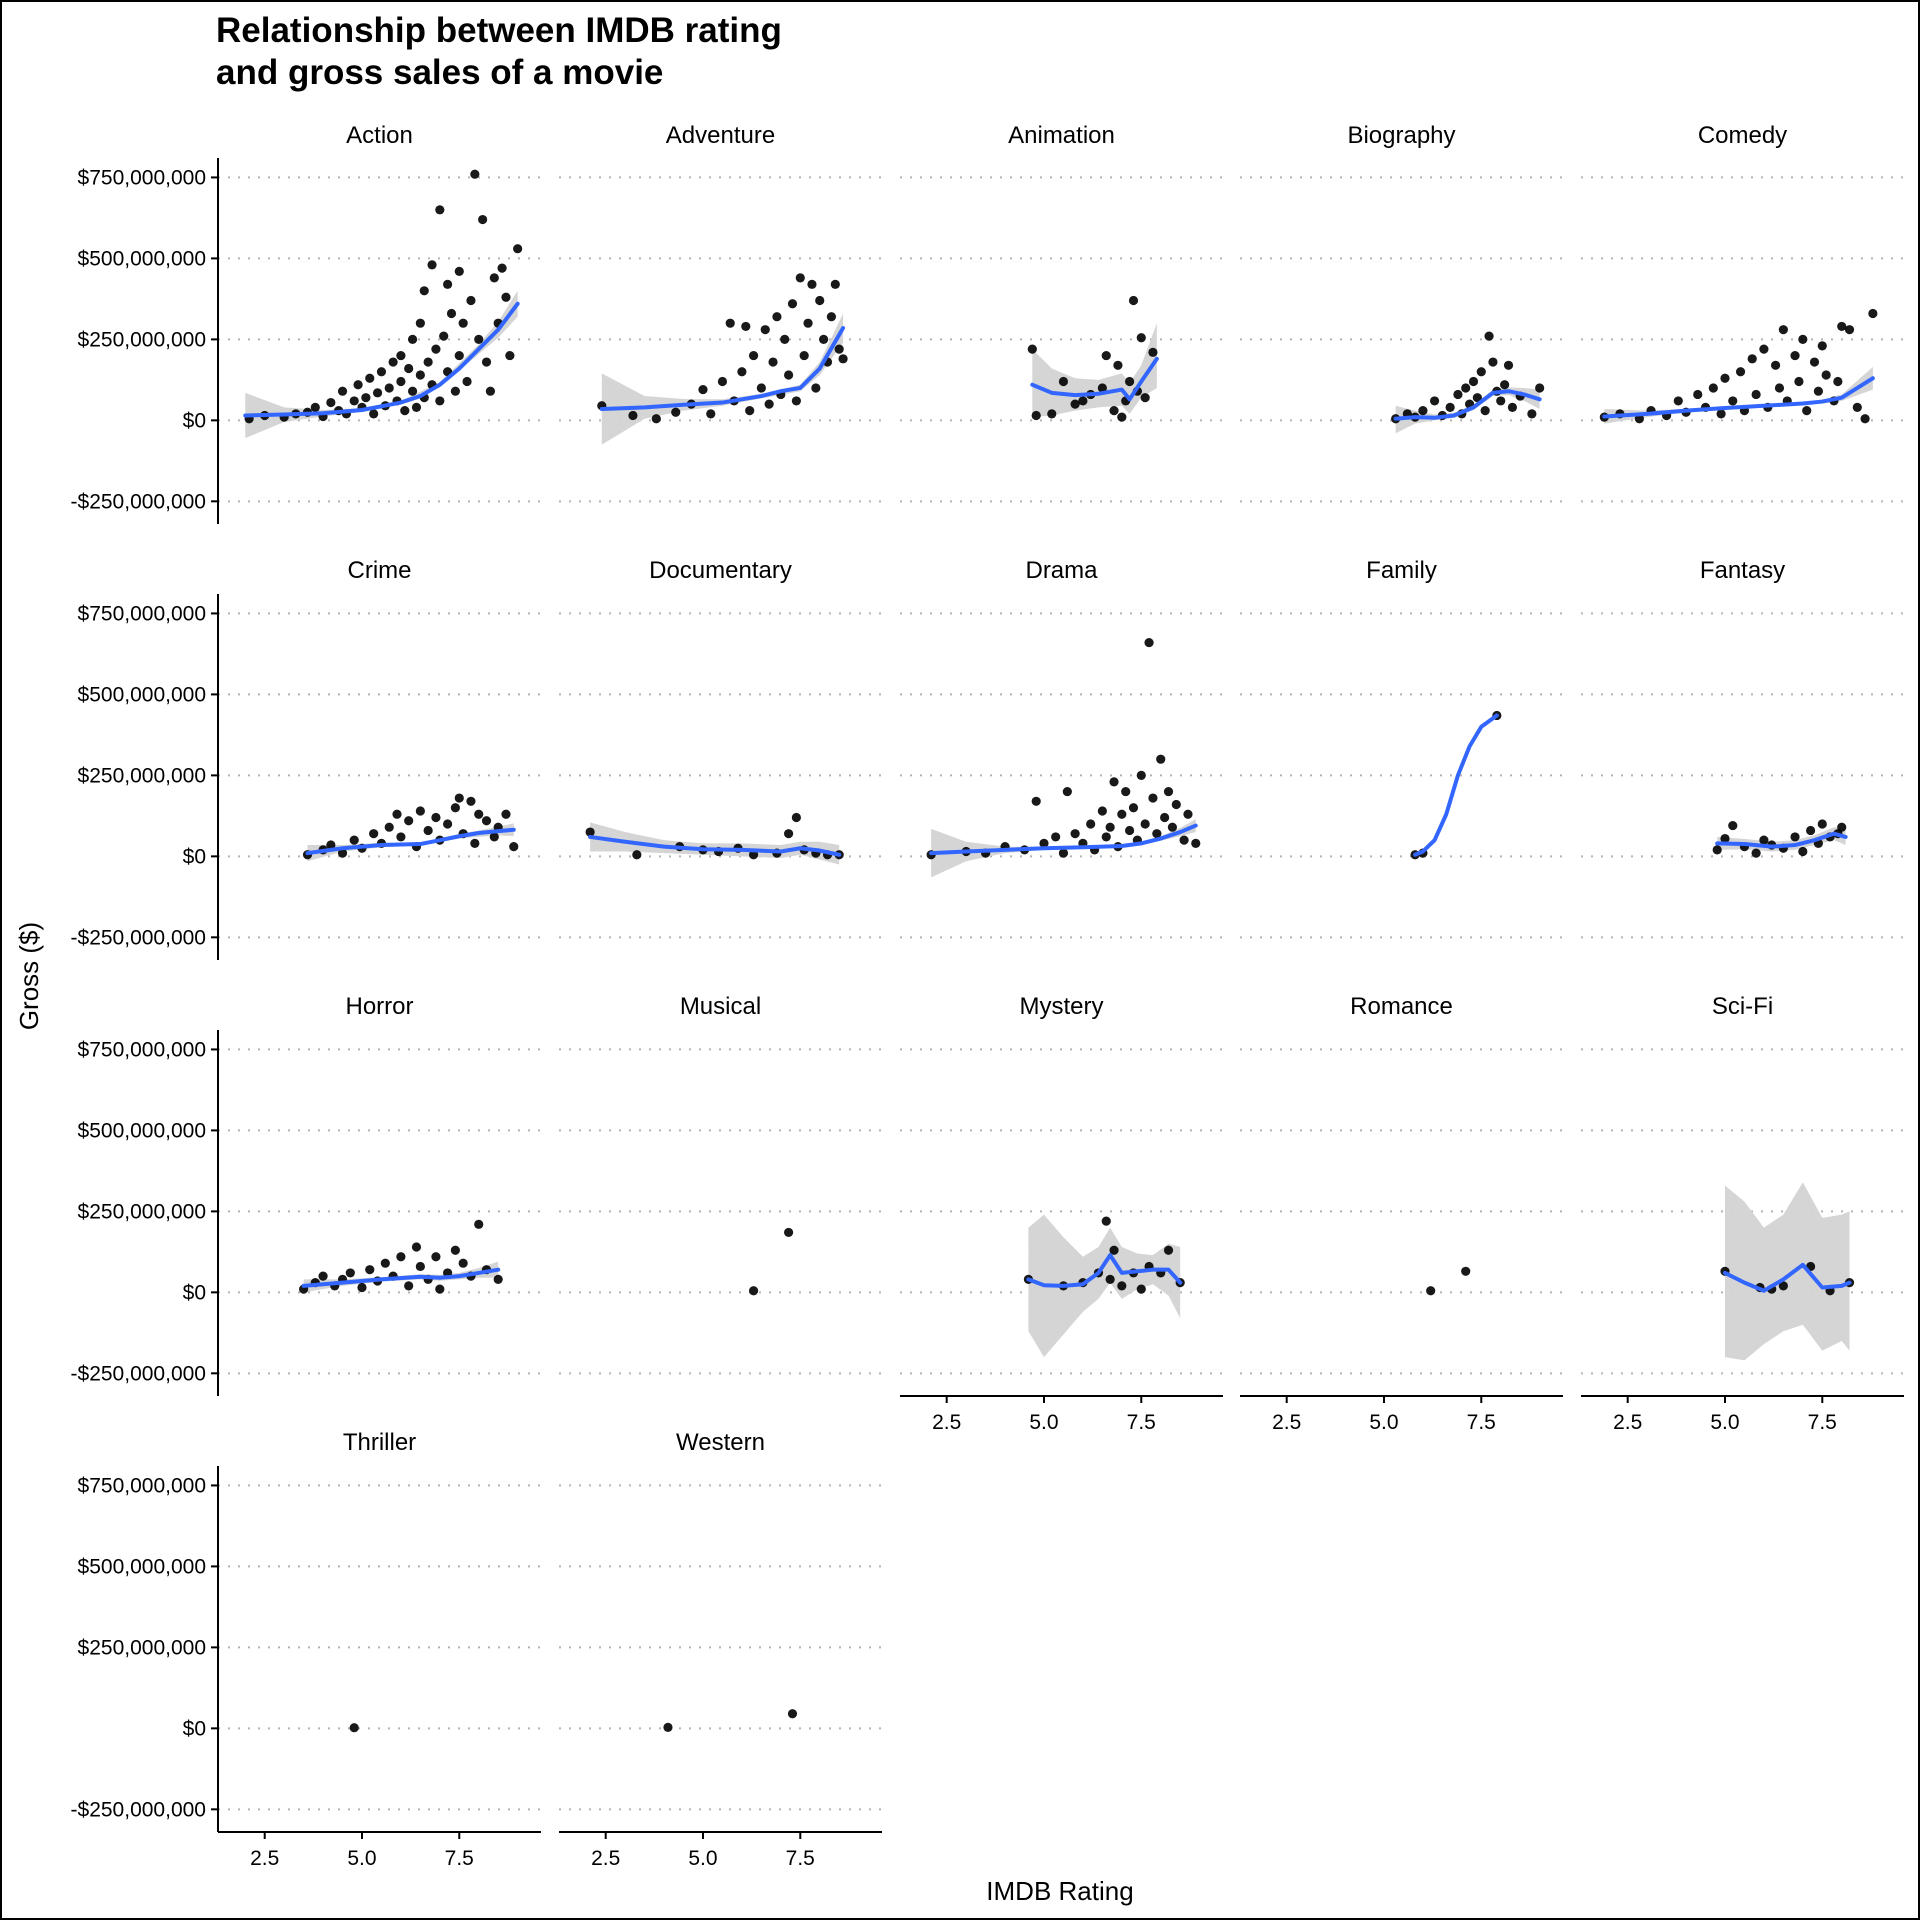 The width and height of the screenshot is (1920, 1920). What do you see at coordinates (1742, 570) in the screenshot?
I see `facet-label-fantasy: Fantasy` at bounding box center [1742, 570].